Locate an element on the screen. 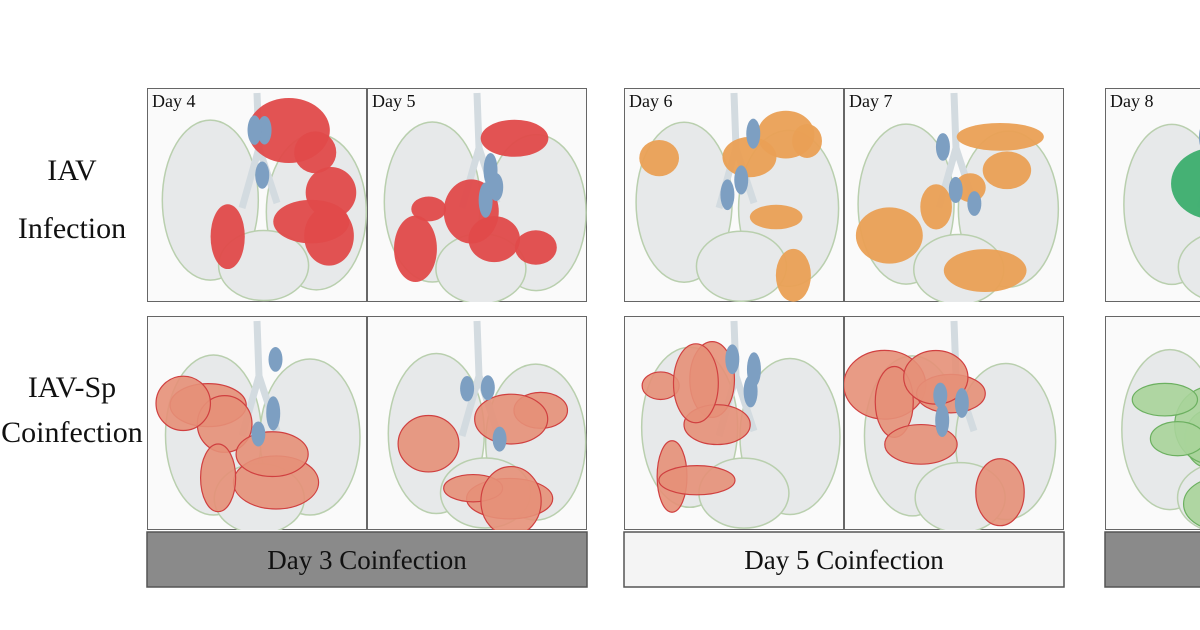 Image resolution: width=1200 pixels, height=630 pixels. row-label: IAV-Sp is located at coordinates (72, 387).